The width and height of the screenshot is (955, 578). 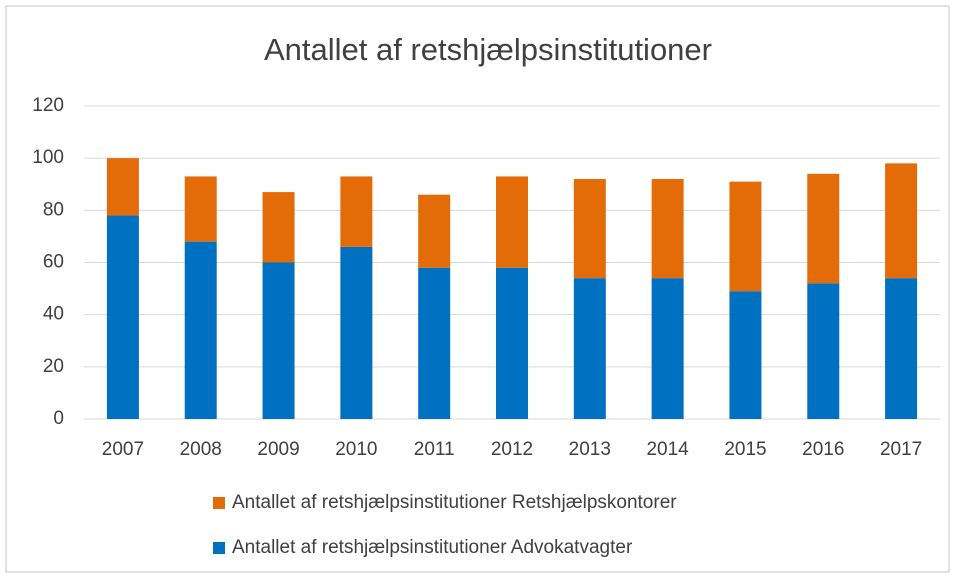 I want to click on y-tick-label: 60, so click(x=53, y=262).